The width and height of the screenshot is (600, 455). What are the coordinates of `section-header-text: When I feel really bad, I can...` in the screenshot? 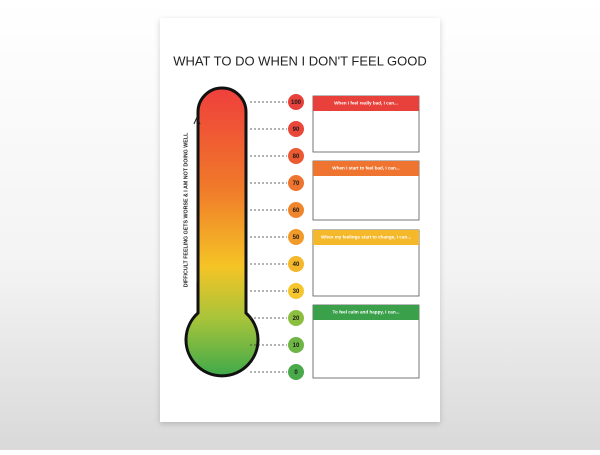 It's located at (366, 103).